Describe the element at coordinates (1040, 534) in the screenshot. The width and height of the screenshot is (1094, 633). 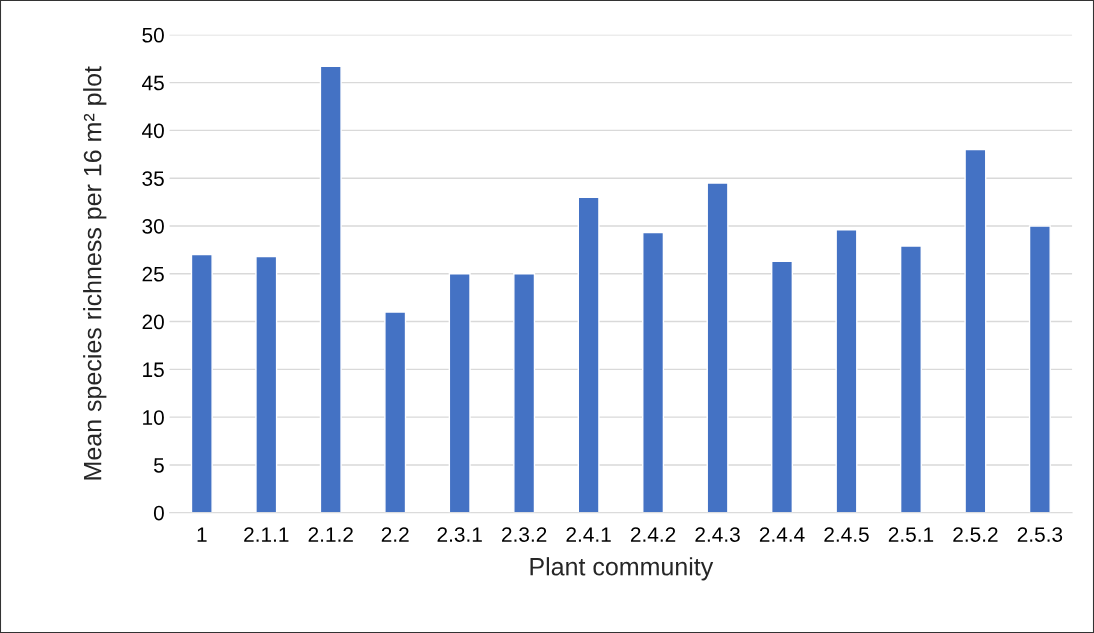
I see `x-tick-label: 2.5.3` at that location.